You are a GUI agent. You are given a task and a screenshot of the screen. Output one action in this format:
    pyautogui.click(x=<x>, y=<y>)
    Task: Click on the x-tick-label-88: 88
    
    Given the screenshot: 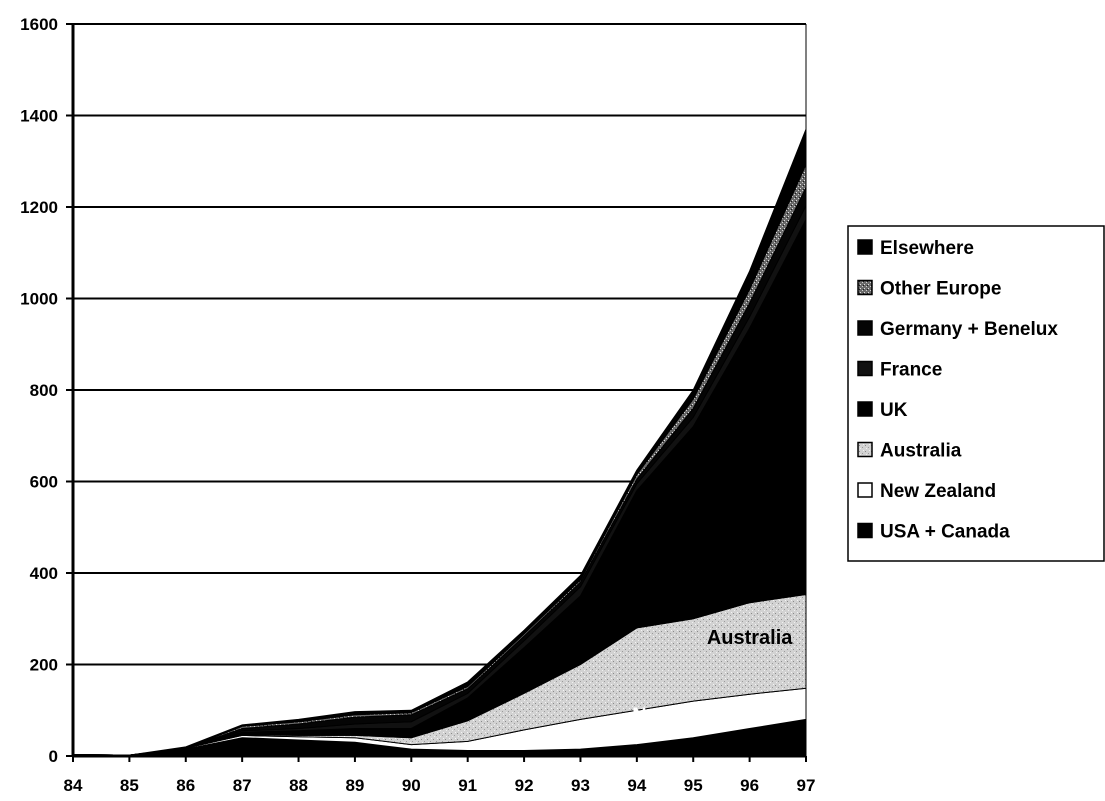 What is the action you would take?
    pyautogui.click(x=298, y=785)
    